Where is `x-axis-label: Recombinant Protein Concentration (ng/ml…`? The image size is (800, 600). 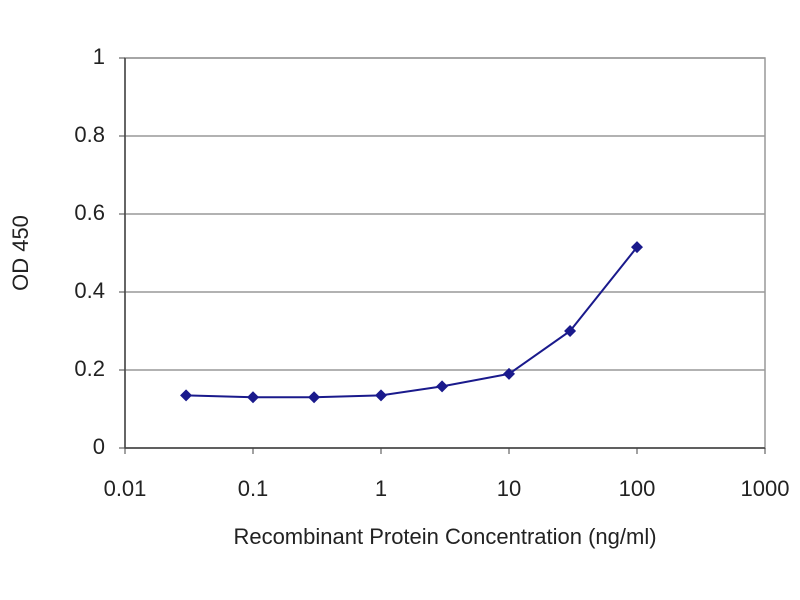 x-axis-label: Recombinant Protein Concentration (ng/ml… is located at coordinates (444, 536).